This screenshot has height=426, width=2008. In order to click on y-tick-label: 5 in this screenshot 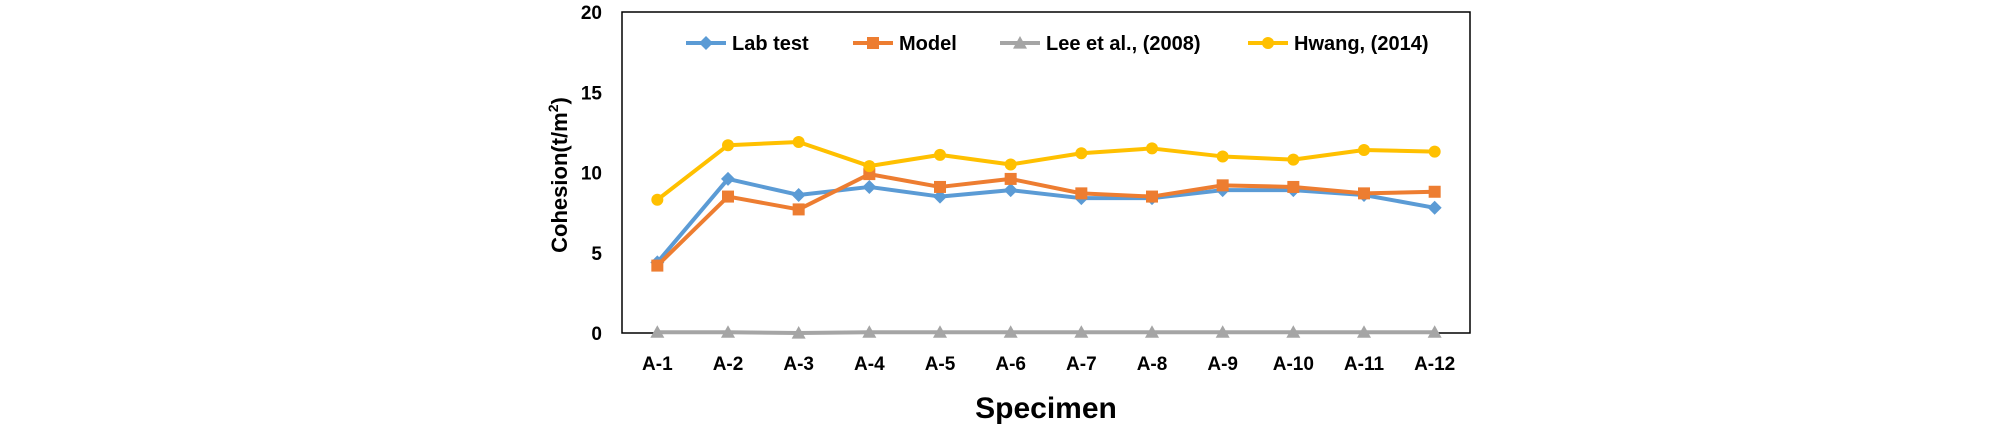, I will do `click(596, 254)`.